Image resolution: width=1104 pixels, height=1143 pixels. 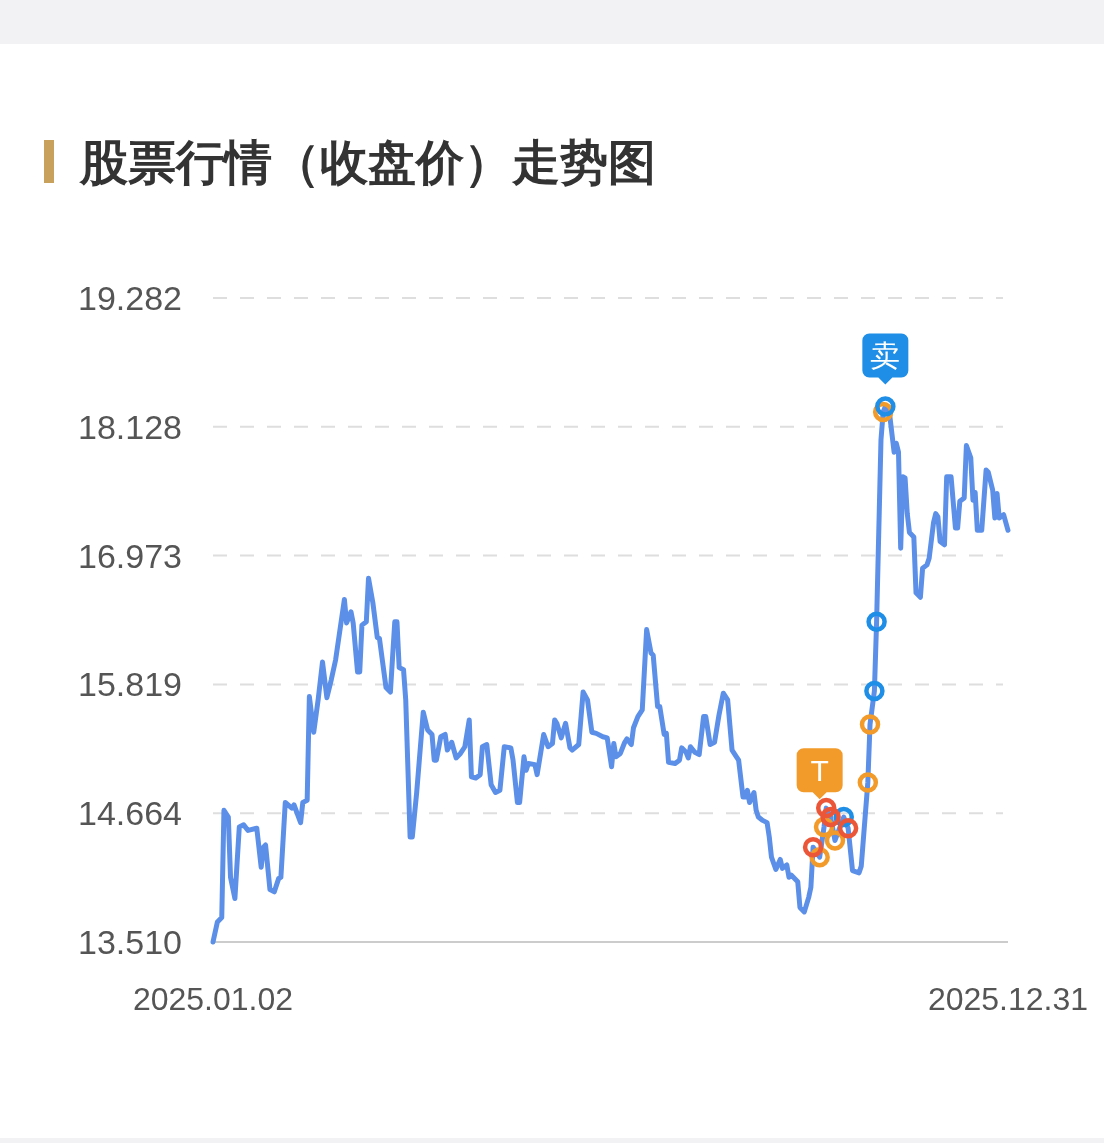 What do you see at coordinates (819, 770) in the screenshot?
I see `annotation: T` at bounding box center [819, 770].